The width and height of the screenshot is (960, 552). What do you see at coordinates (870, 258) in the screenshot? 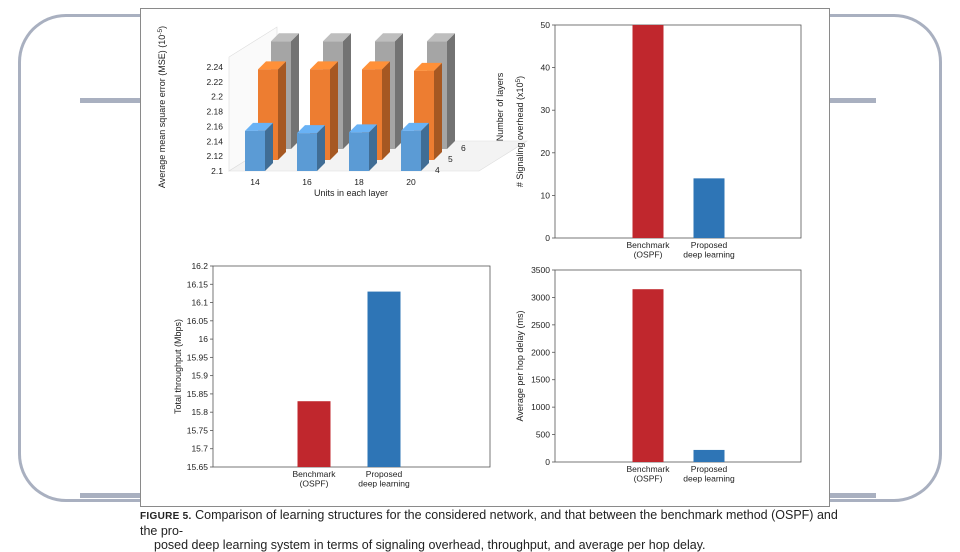
I see `slide-bracket-right` at bounding box center [870, 258].